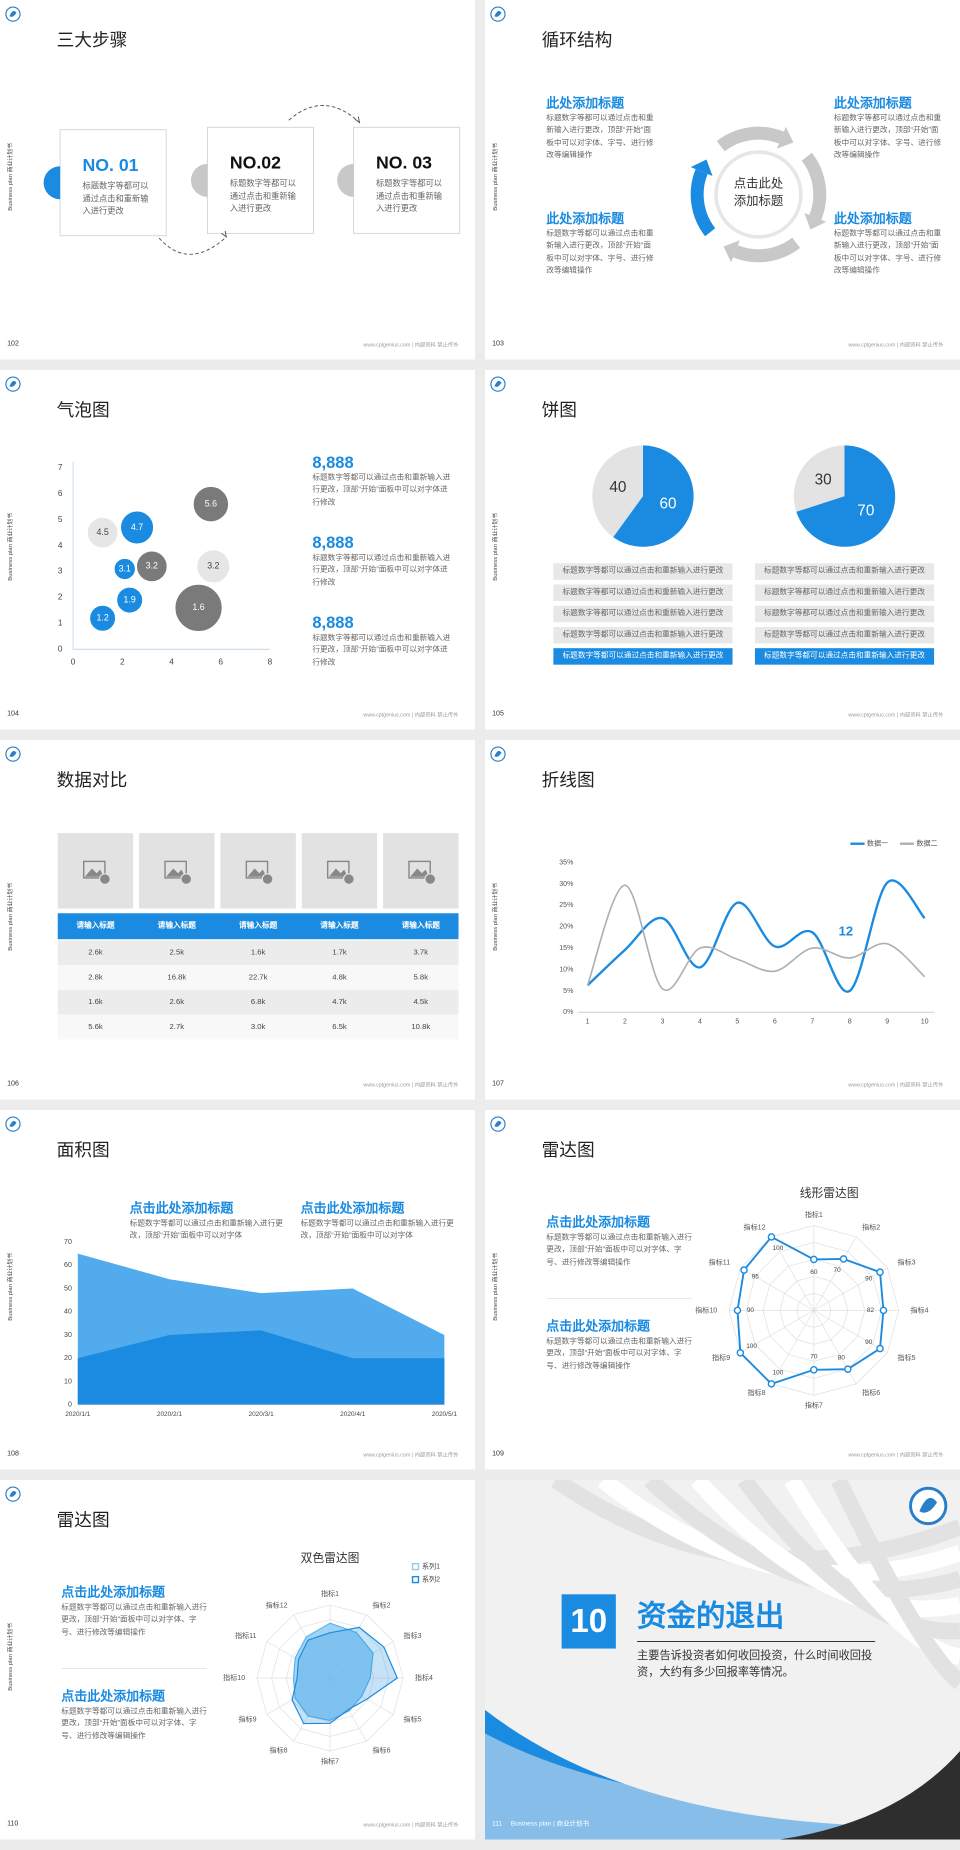  Describe the element at coordinates (92, 780) in the screenshot. I see `slide-title: 数据对比` at that location.